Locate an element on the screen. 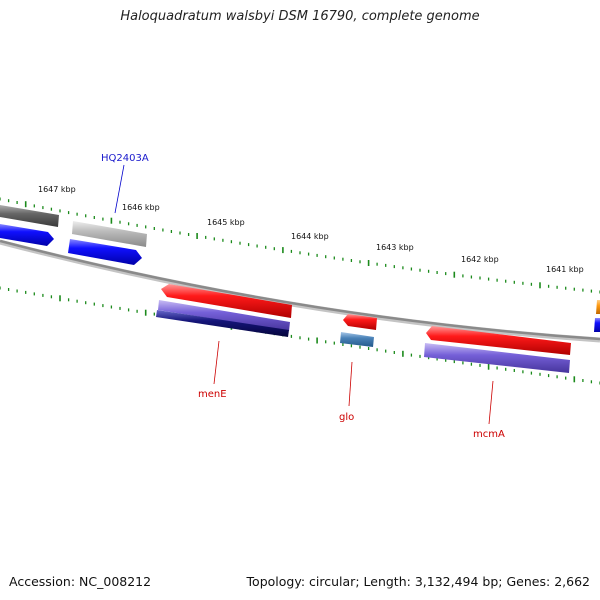  accession-value: NC_008212 is located at coordinates (115, 581).